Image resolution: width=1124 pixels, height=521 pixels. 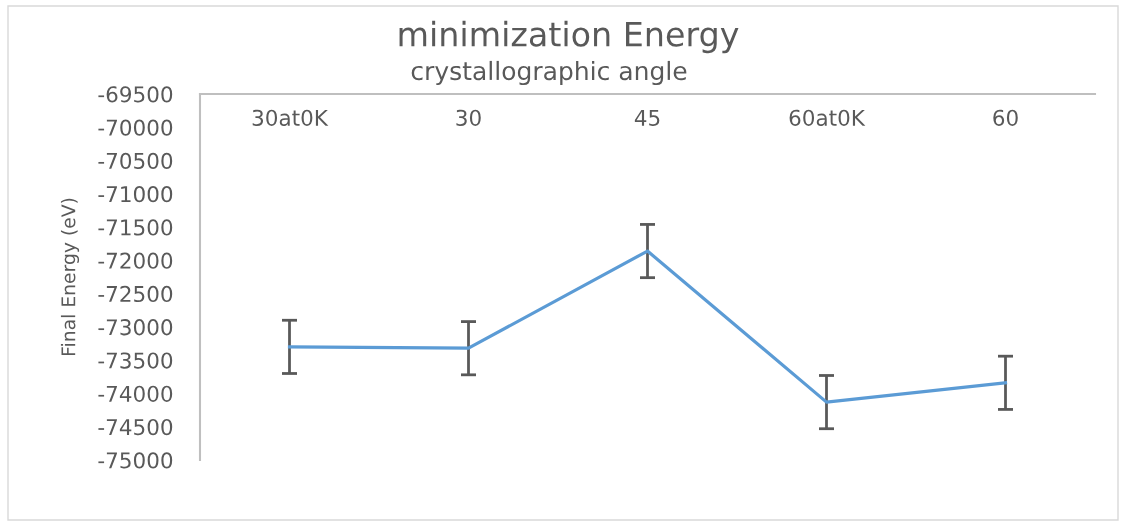 I want to click on x-tick-label: 45, so click(x=647, y=117).